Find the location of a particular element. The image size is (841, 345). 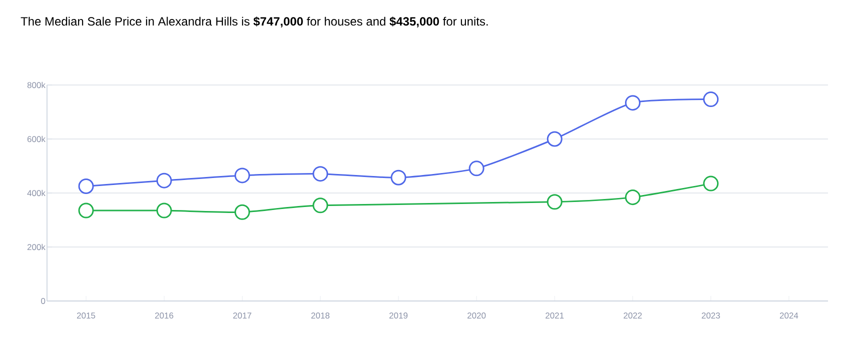

x-tick-label: 2021 is located at coordinates (555, 315).